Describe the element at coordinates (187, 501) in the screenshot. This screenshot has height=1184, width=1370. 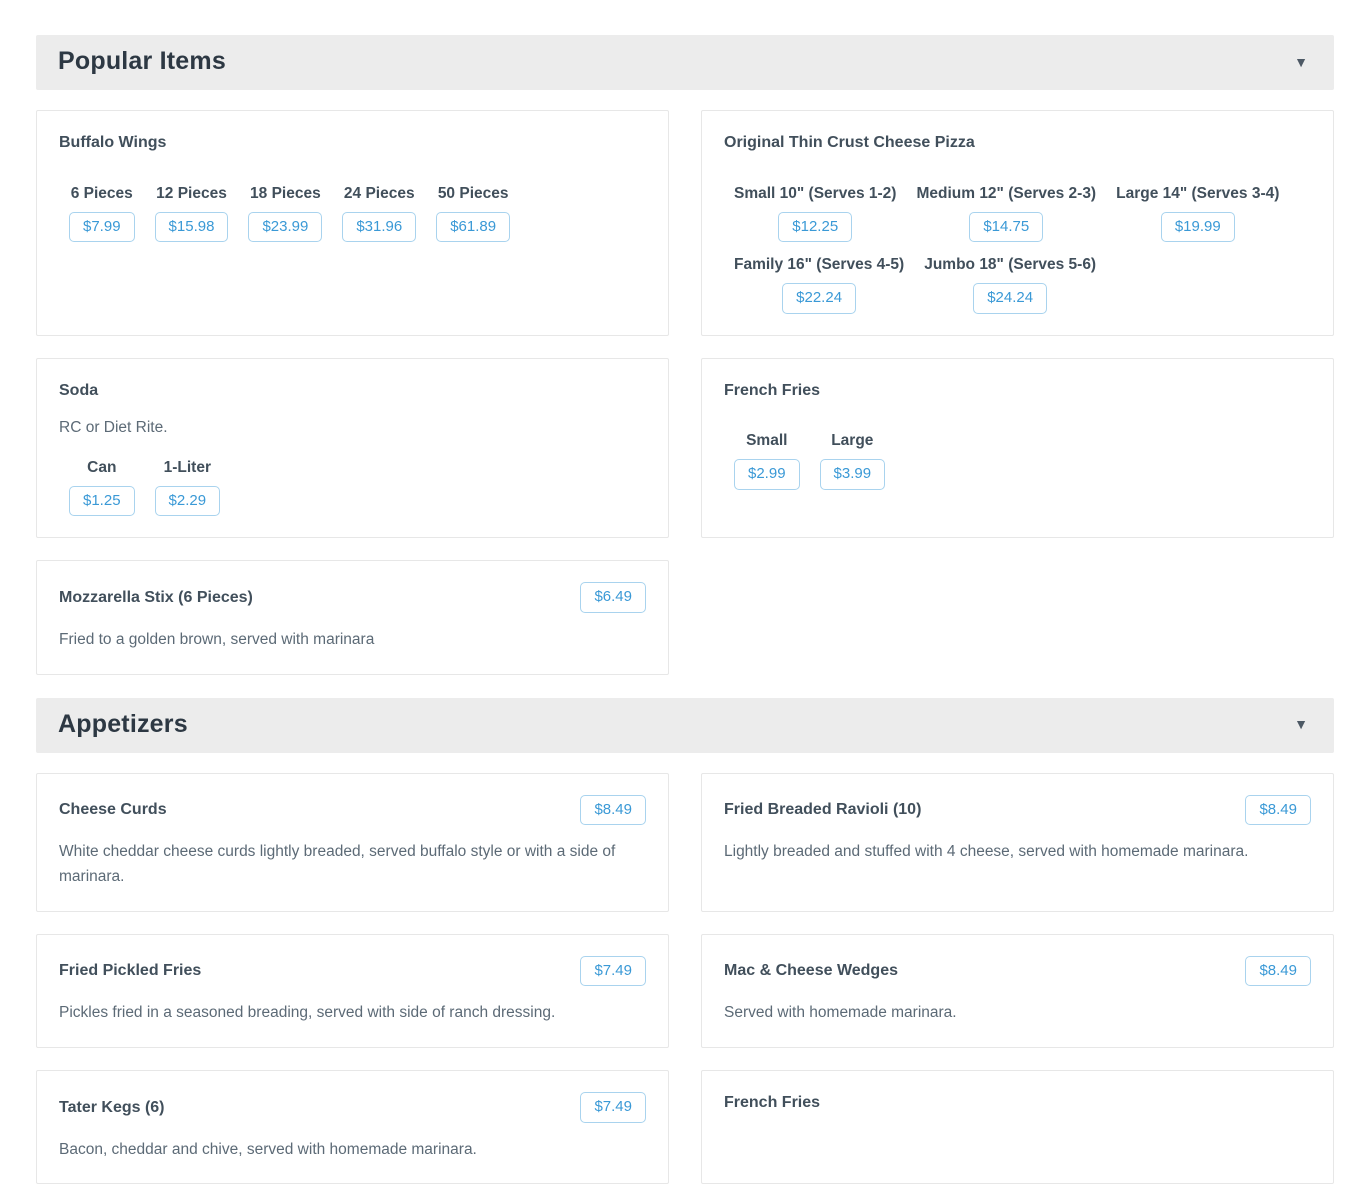
I see `price-button: $2.29` at that location.